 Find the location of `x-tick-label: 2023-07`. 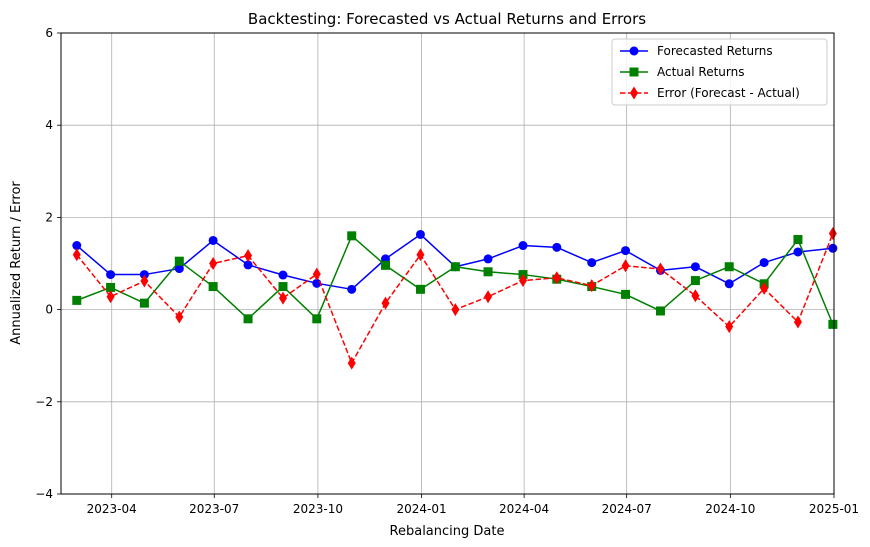

x-tick-label: 2023-07 is located at coordinates (214, 509).